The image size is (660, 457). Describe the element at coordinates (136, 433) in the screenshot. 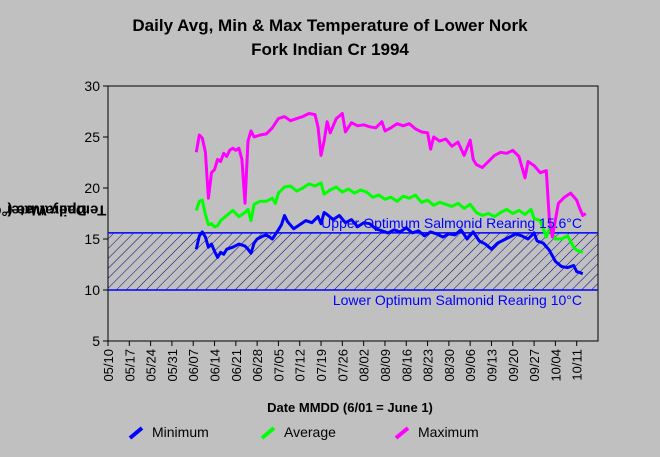

I see `legend-swatch-minimum` at that location.